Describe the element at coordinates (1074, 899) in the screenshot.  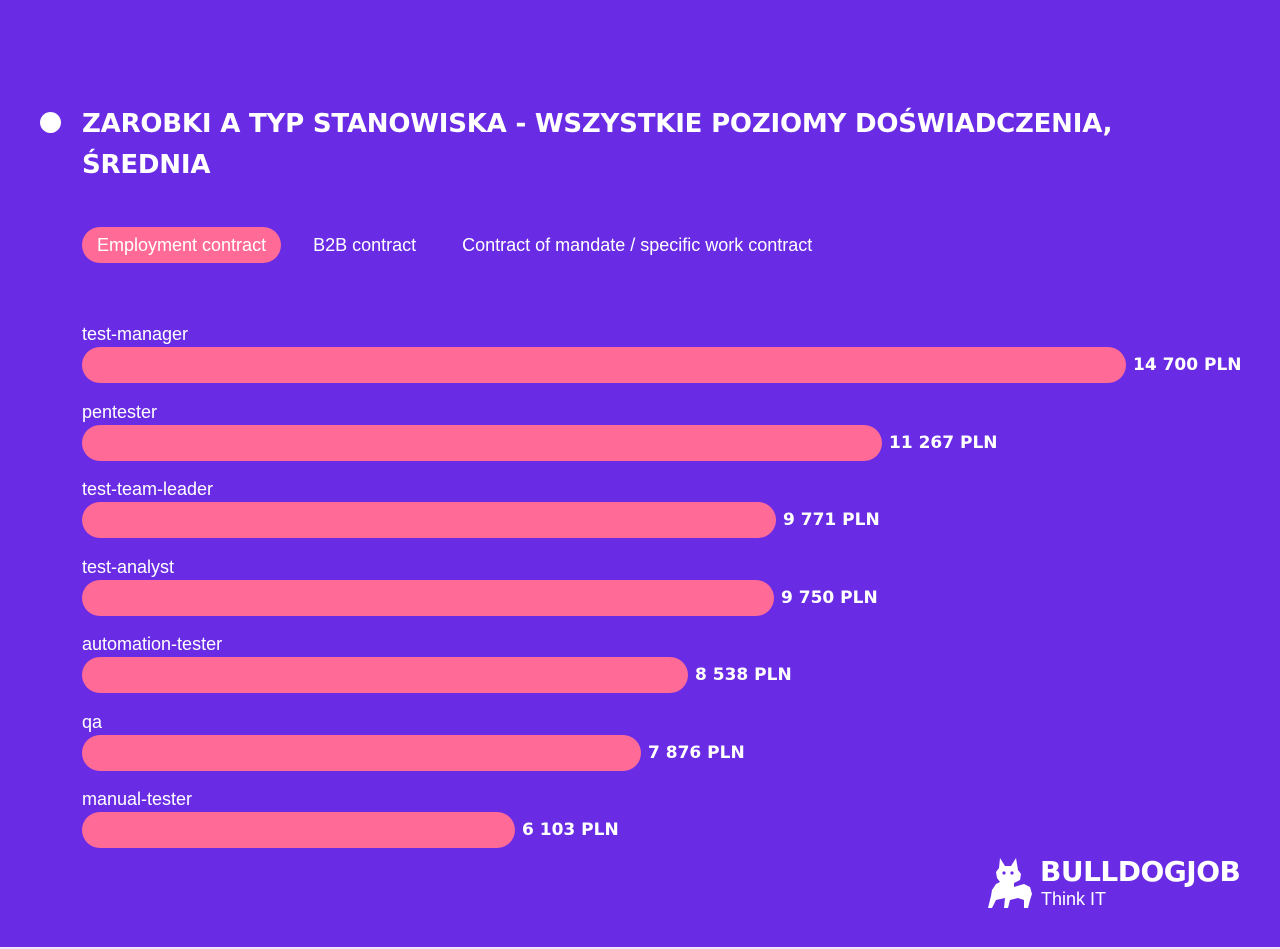
I see `logo-tagline: Think IT` at that location.